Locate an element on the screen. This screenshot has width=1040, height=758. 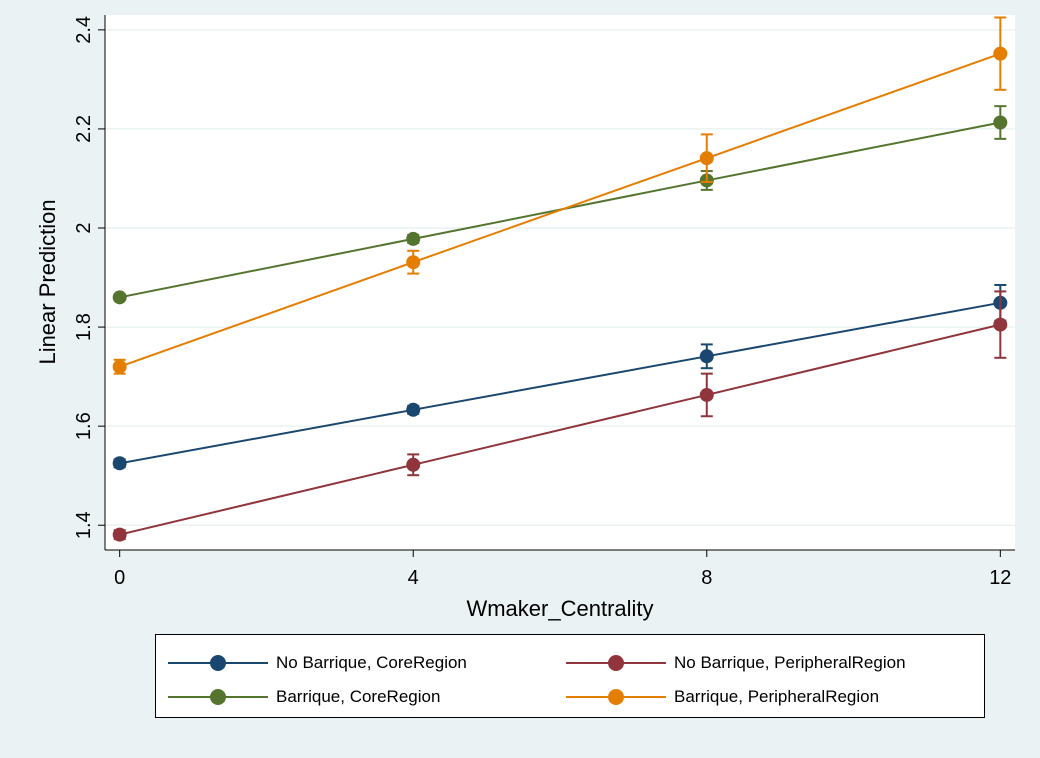
y-axis-label: Linear Prediction is located at coordinates (47, 281).